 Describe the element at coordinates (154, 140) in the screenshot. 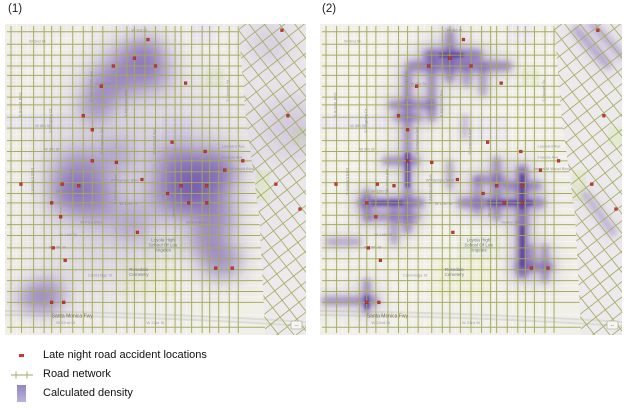

I see `svg-text: S Vermont Ave` at that location.